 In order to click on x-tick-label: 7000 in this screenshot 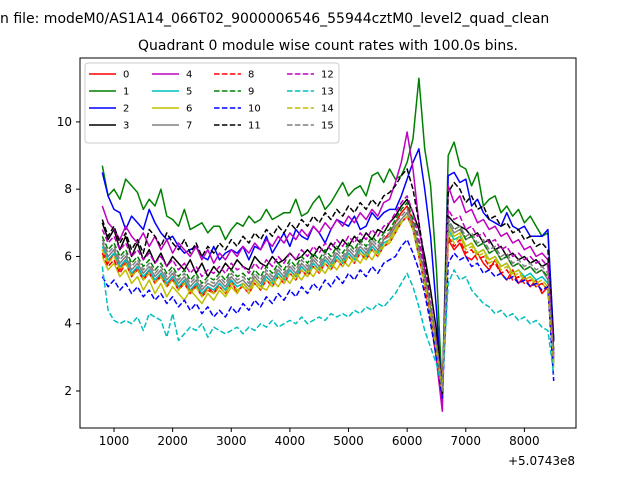, I will do `click(466, 441)`.